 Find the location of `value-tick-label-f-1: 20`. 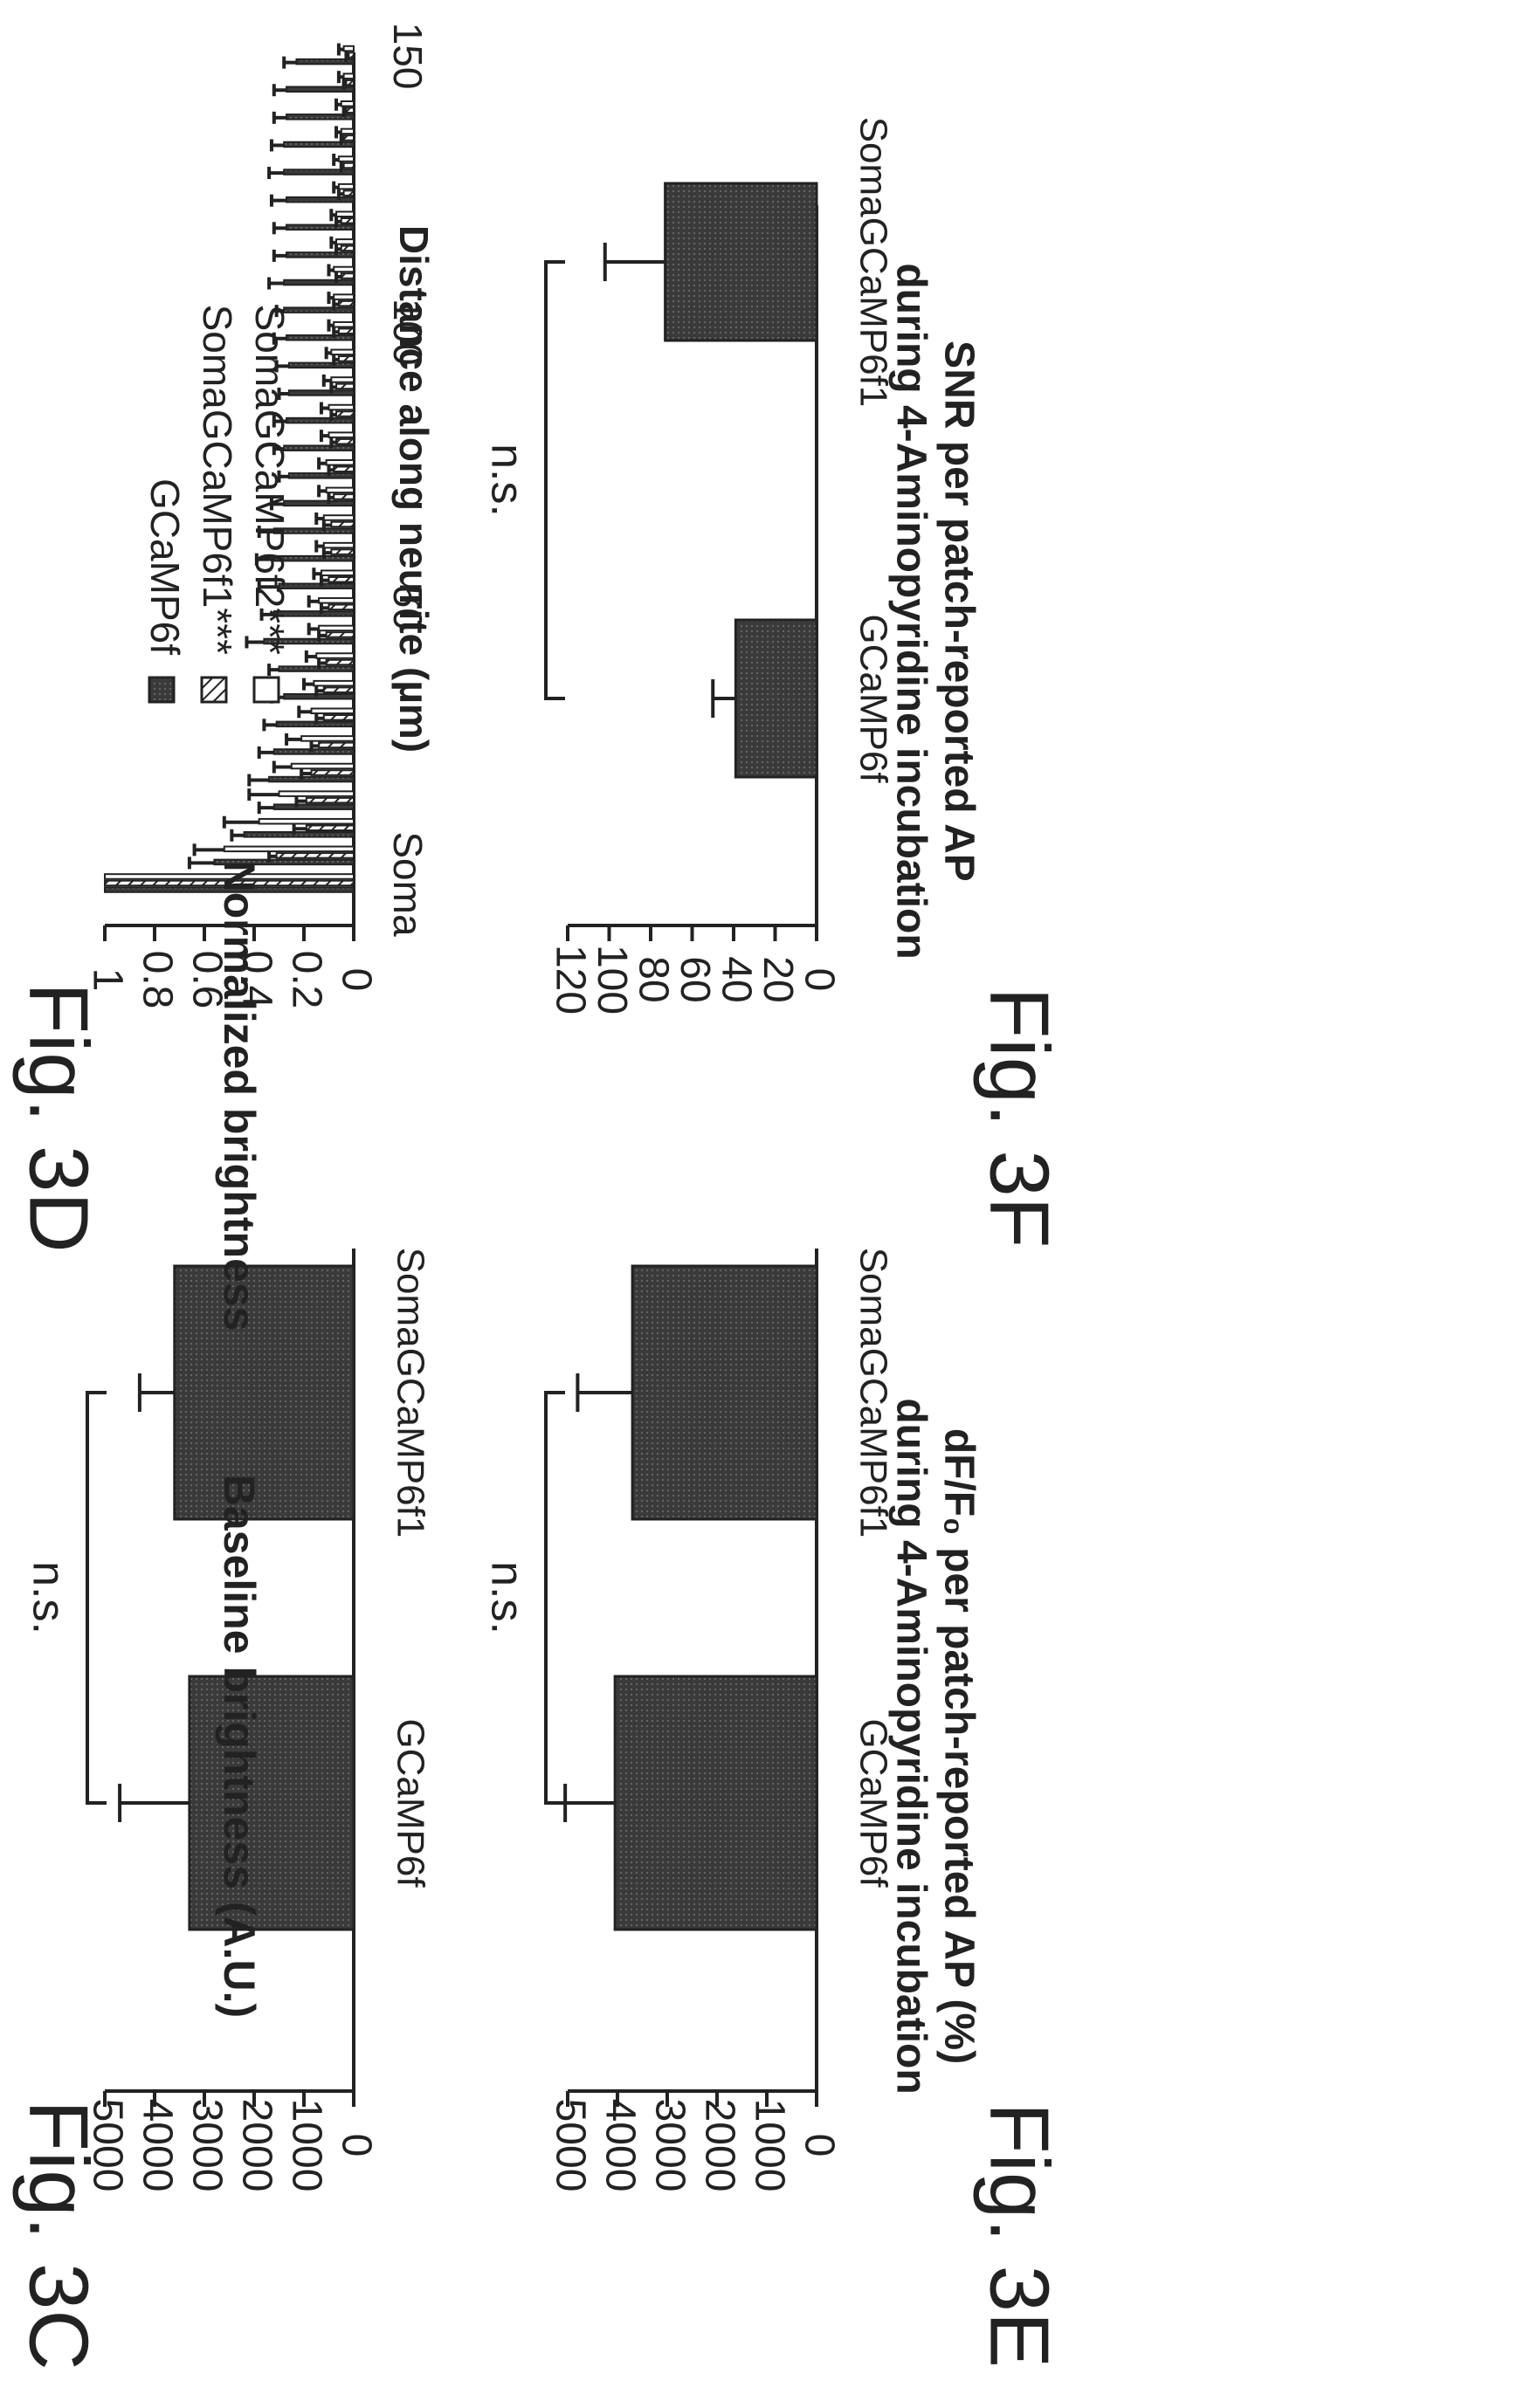

value-tick-label-f-1: 20 is located at coordinates (778, 979).